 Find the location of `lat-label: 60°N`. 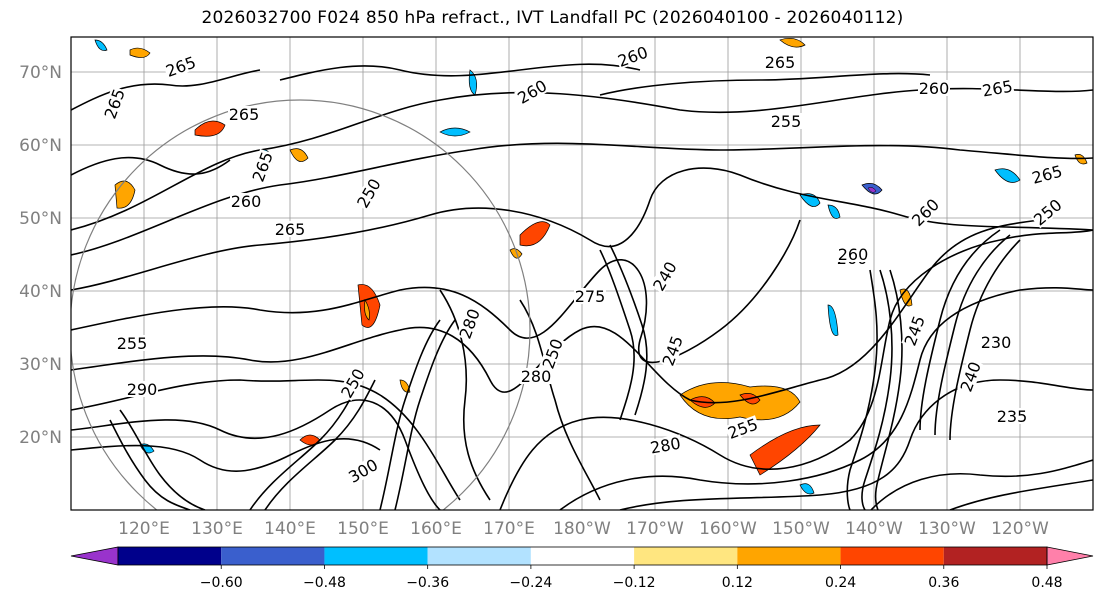

lat-label: 60°N is located at coordinates (40, 146).